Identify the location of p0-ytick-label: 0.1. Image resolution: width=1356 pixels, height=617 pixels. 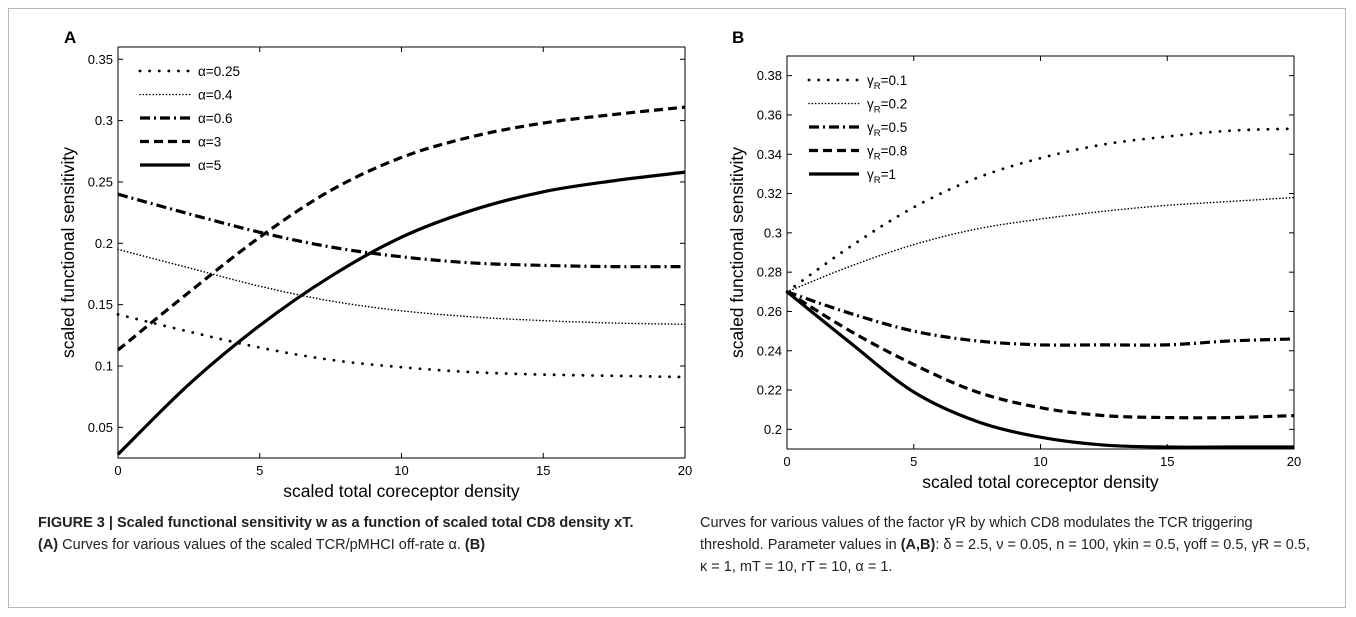
(104, 365).